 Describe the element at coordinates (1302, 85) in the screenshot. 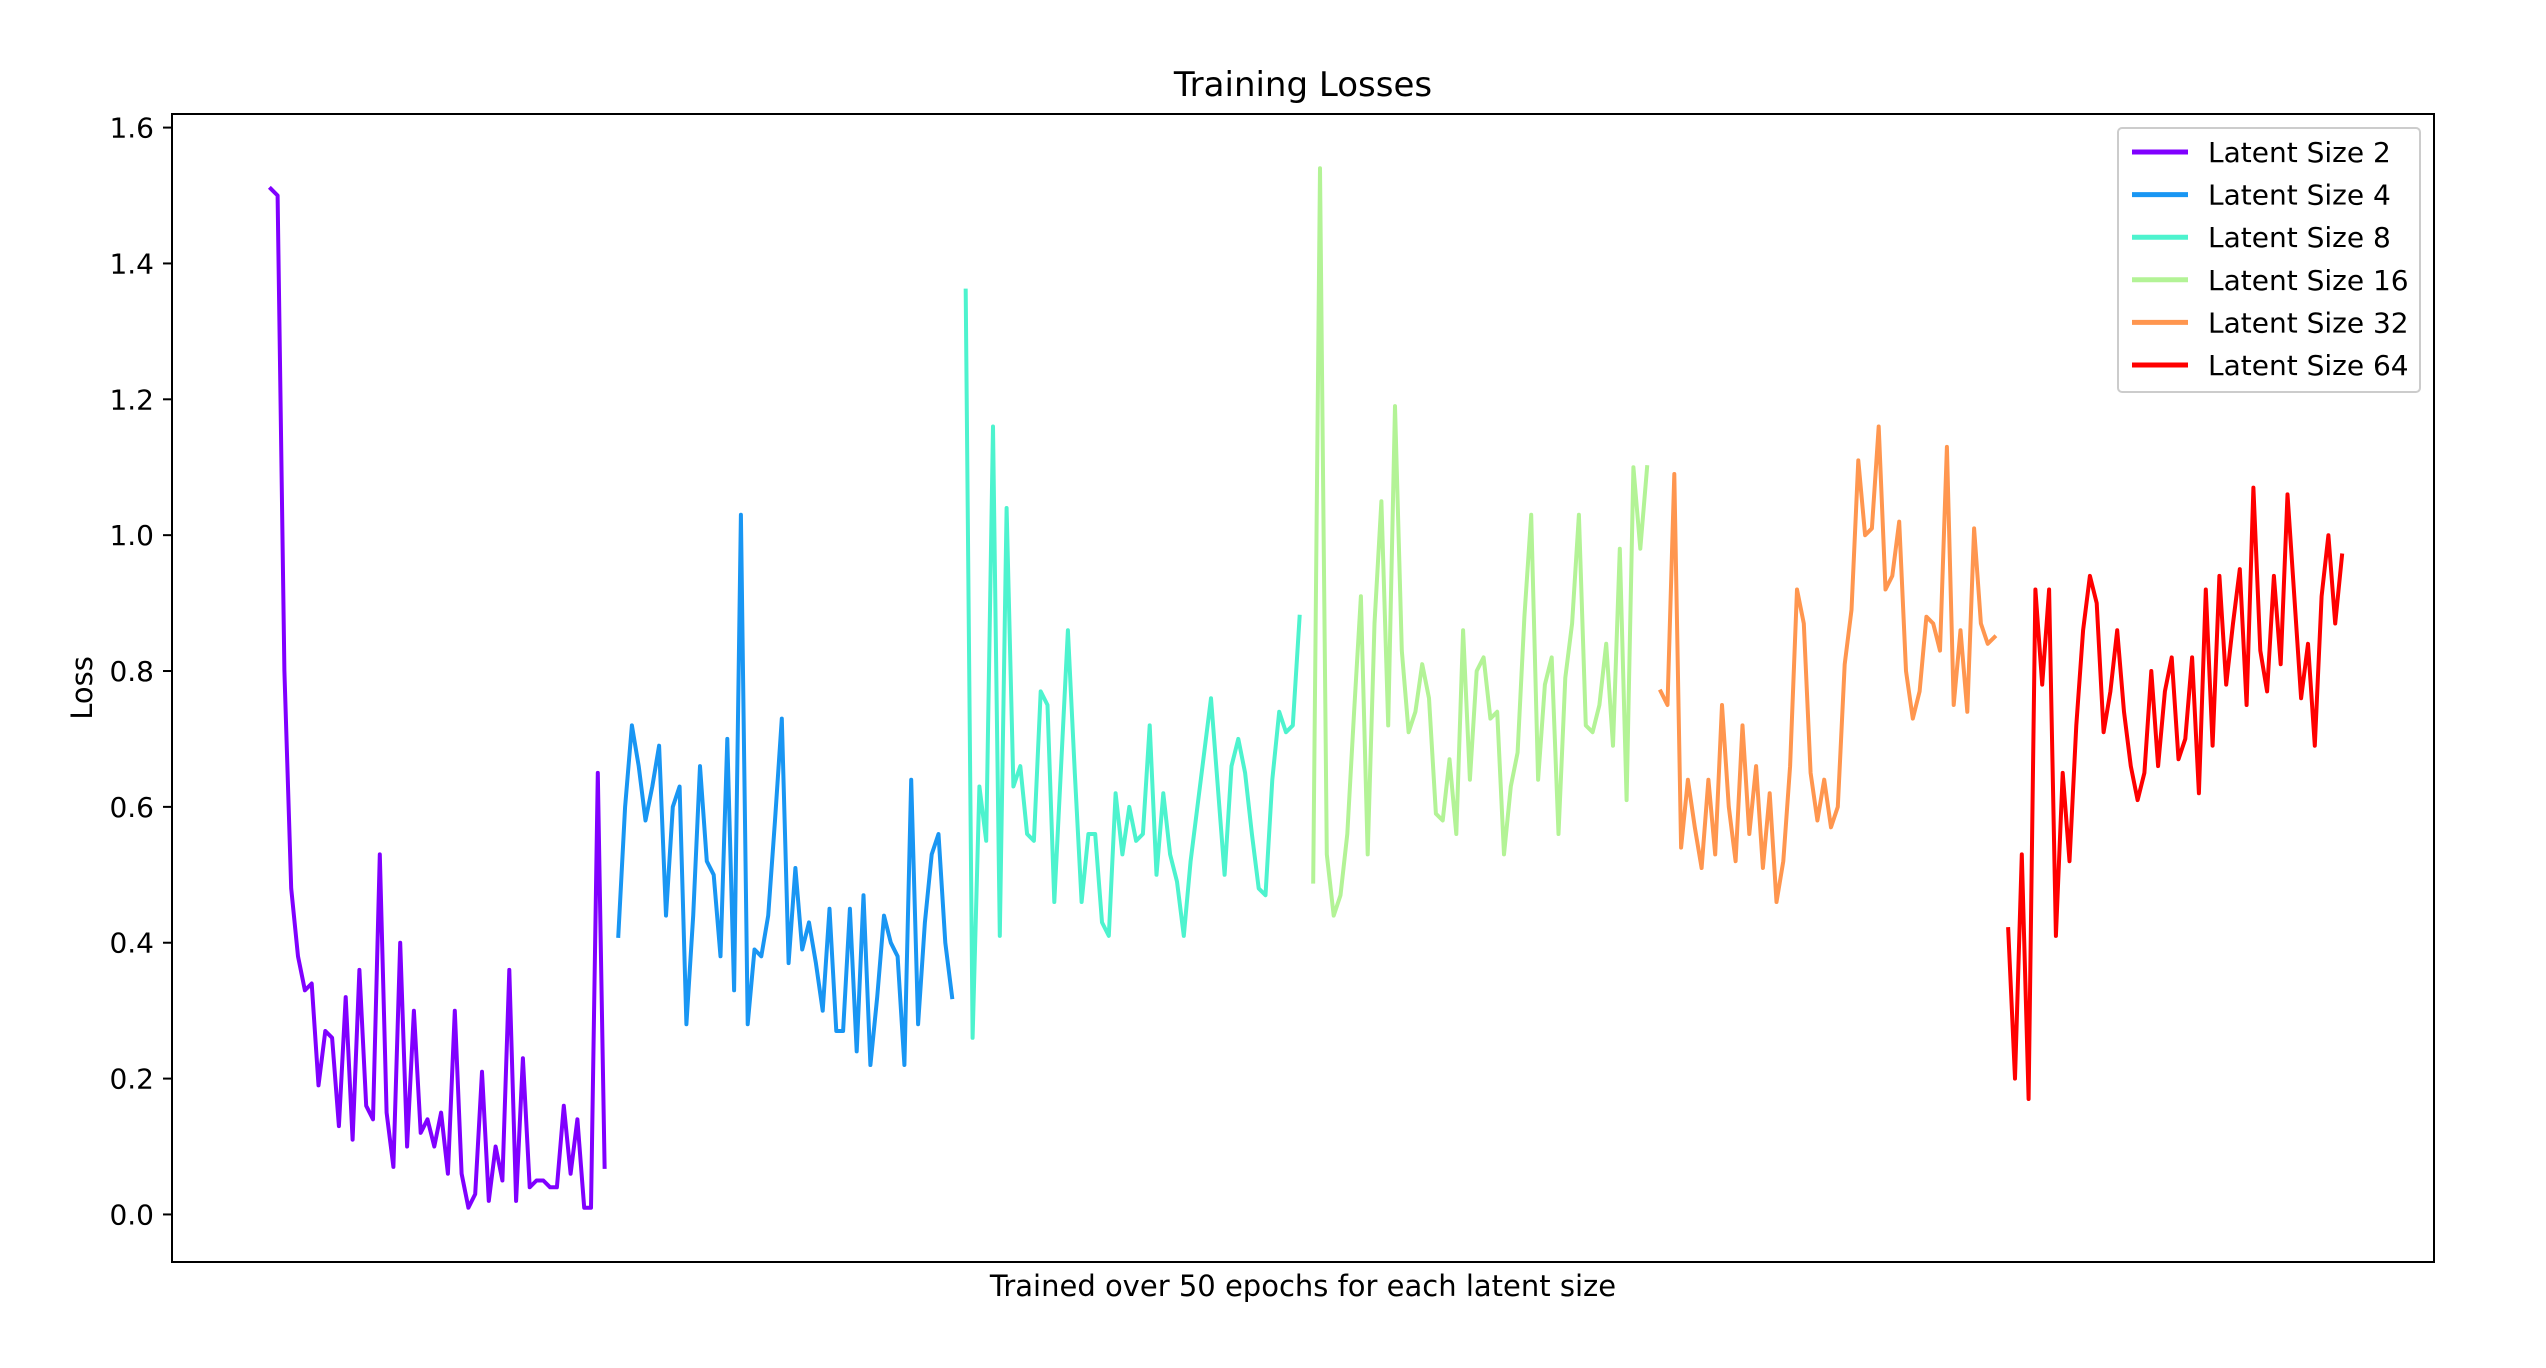

I see `chart-title: Training Losses` at that location.